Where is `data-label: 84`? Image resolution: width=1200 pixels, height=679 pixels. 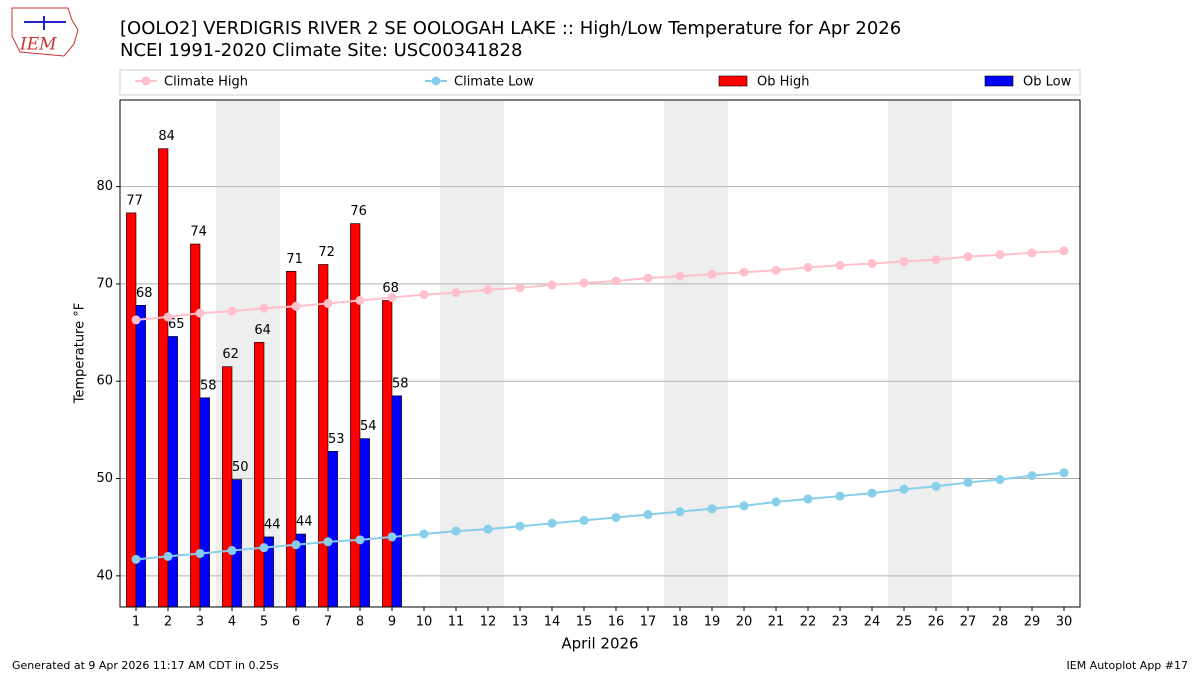
data-label: 84 is located at coordinates (166, 136).